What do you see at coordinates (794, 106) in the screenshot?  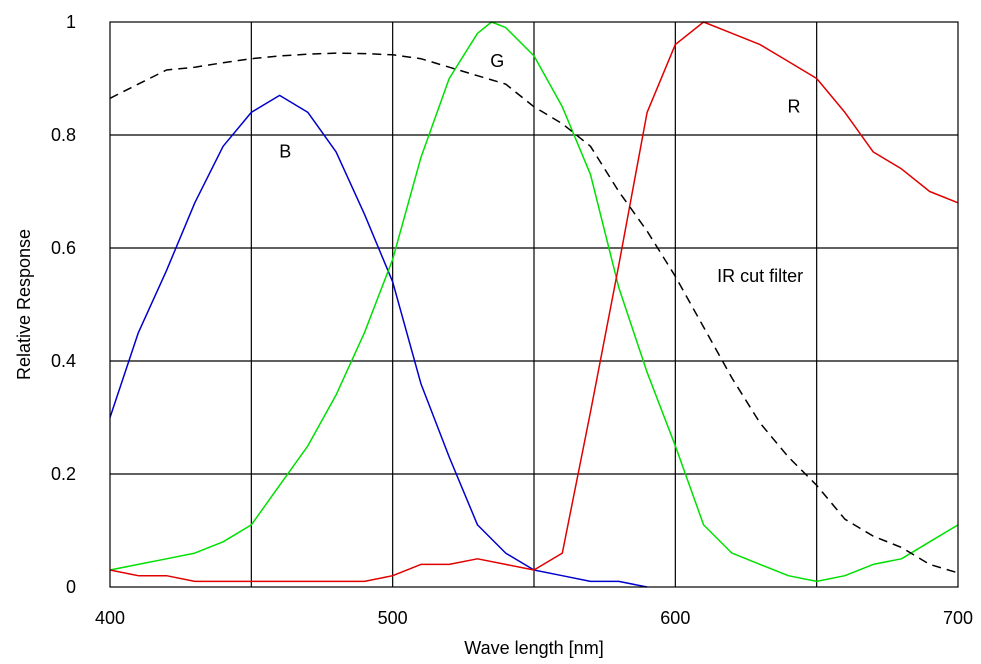 I see `curve-annotation: R` at bounding box center [794, 106].